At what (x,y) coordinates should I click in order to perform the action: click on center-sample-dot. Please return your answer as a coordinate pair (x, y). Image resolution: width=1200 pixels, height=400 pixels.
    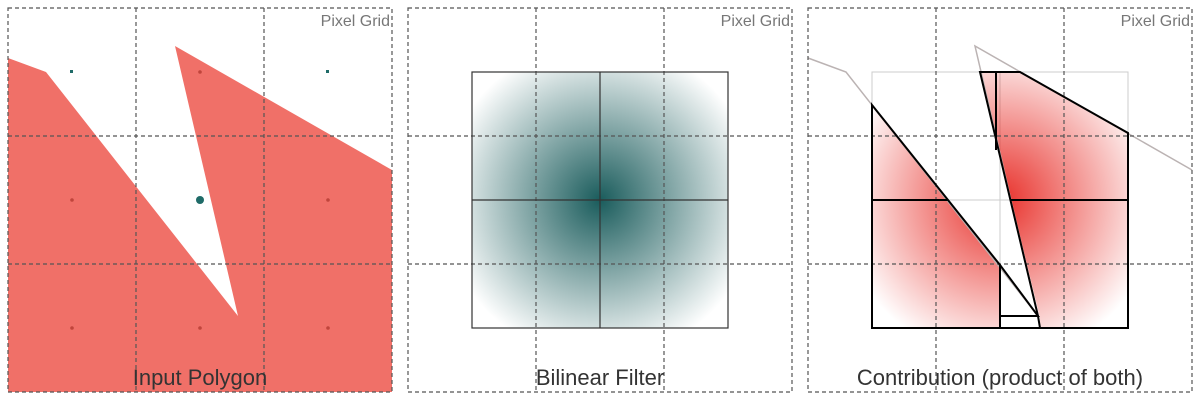
    Looking at the image, I should click on (200, 200).